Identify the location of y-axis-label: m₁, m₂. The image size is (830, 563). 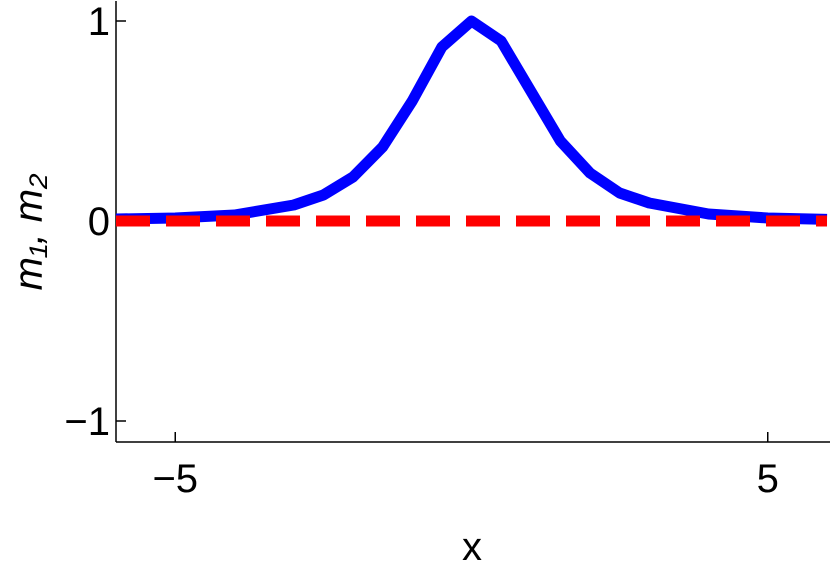
(29, 232).